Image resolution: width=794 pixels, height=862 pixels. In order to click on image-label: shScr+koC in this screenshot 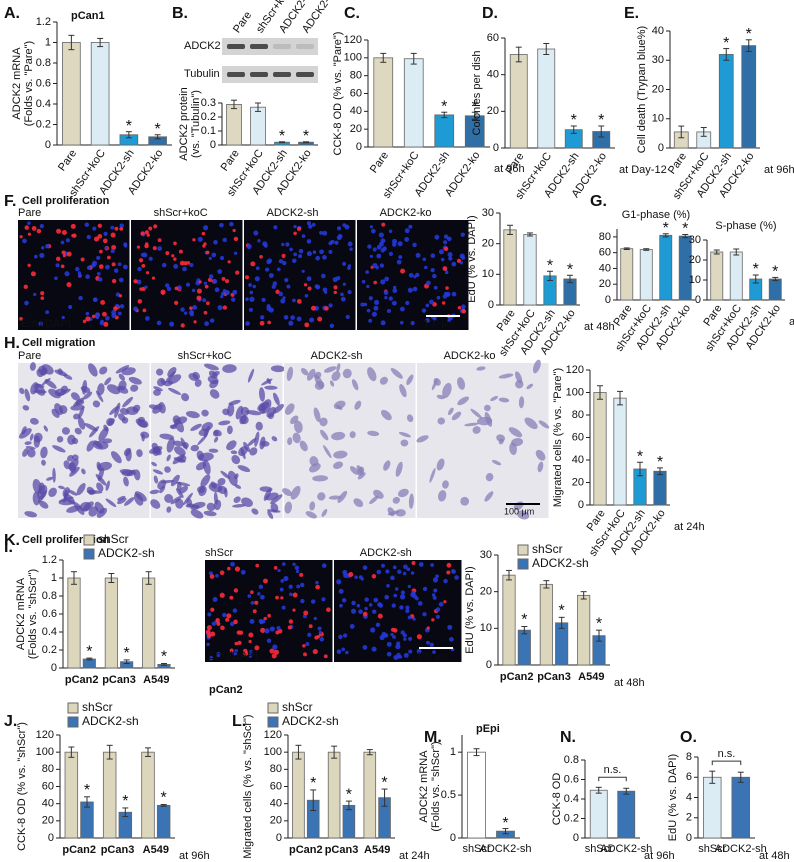, I will do `click(181, 213)`.